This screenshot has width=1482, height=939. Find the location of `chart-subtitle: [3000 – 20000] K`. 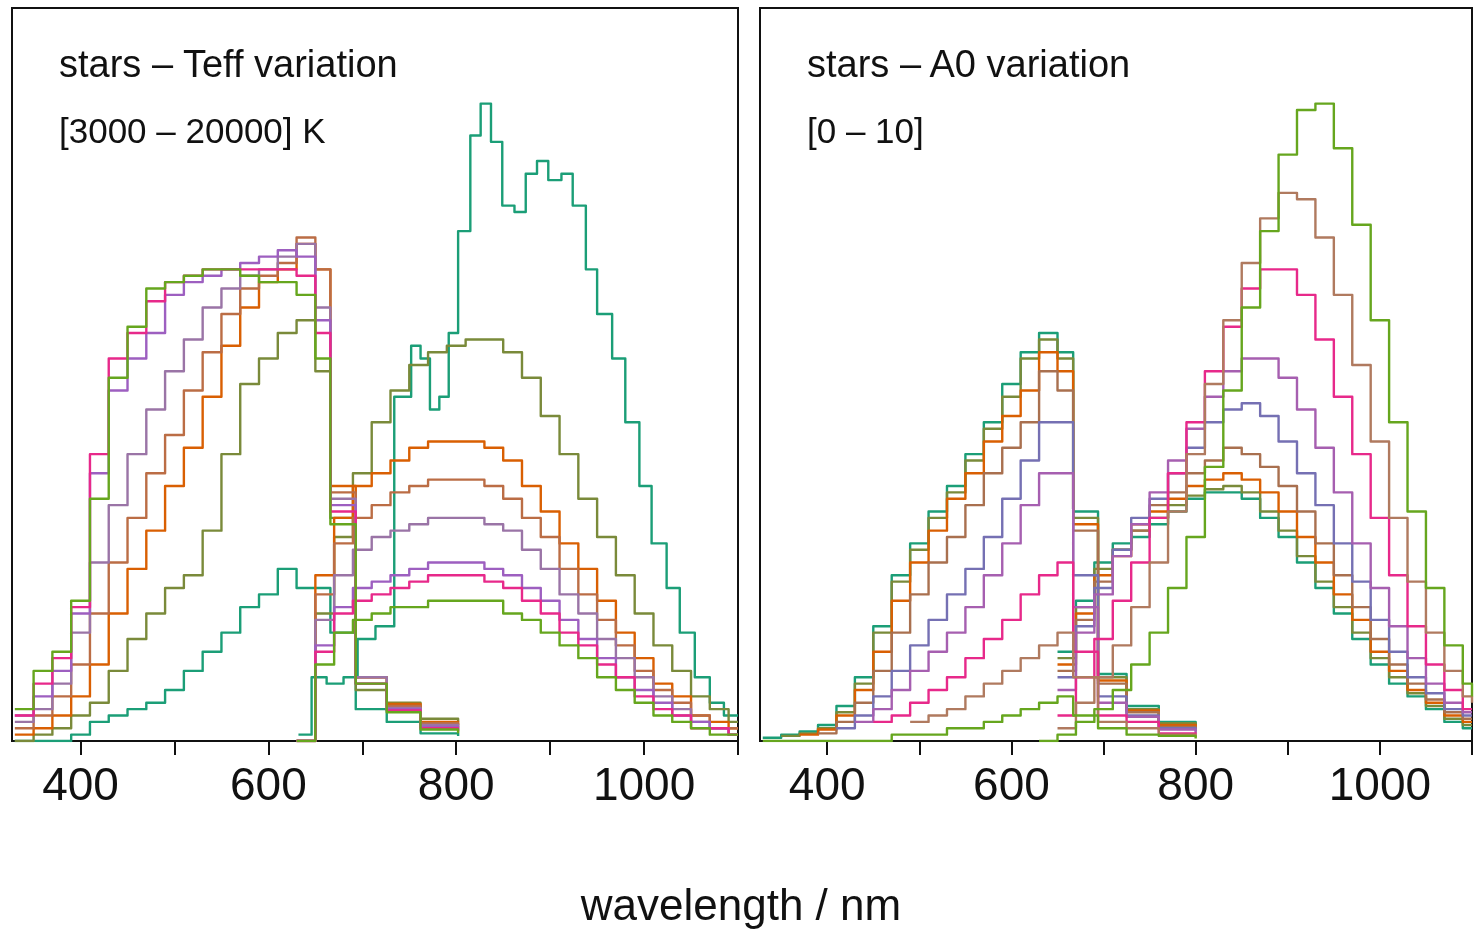

chart-subtitle: [3000 – 20000] K is located at coordinates (192, 130).